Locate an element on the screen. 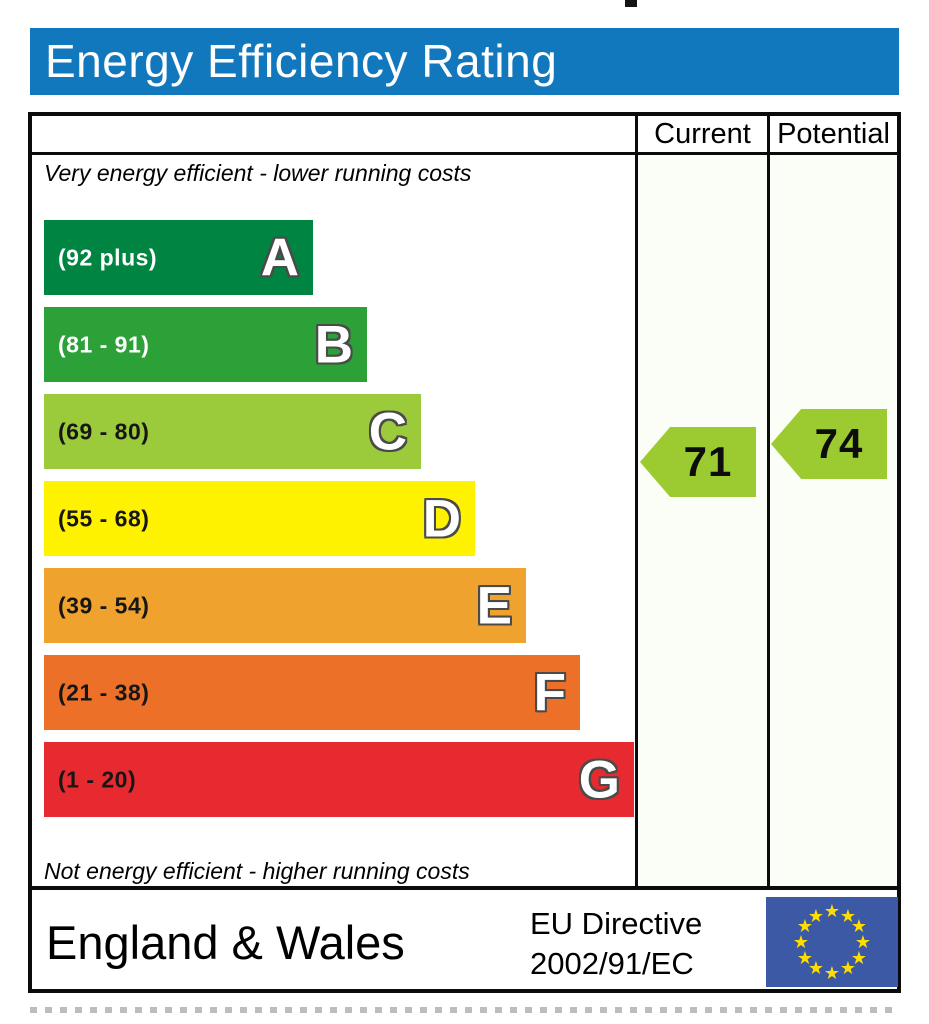 The width and height of the screenshot is (929, 1024). band-e-grade-letter: E is located at coordinates (494, 605).